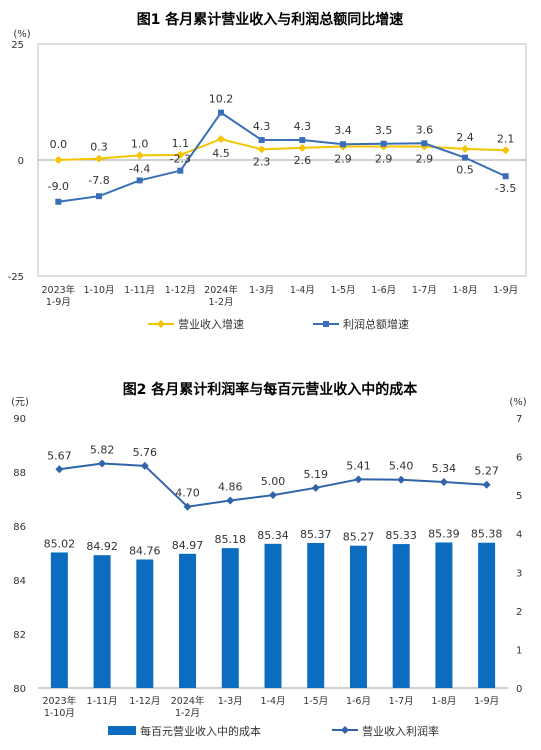 The image size is (541, 750). Describe the element at coordinates (181, 143) in the screenshot. I see `revenue-growth-label: 1.1` at that location.